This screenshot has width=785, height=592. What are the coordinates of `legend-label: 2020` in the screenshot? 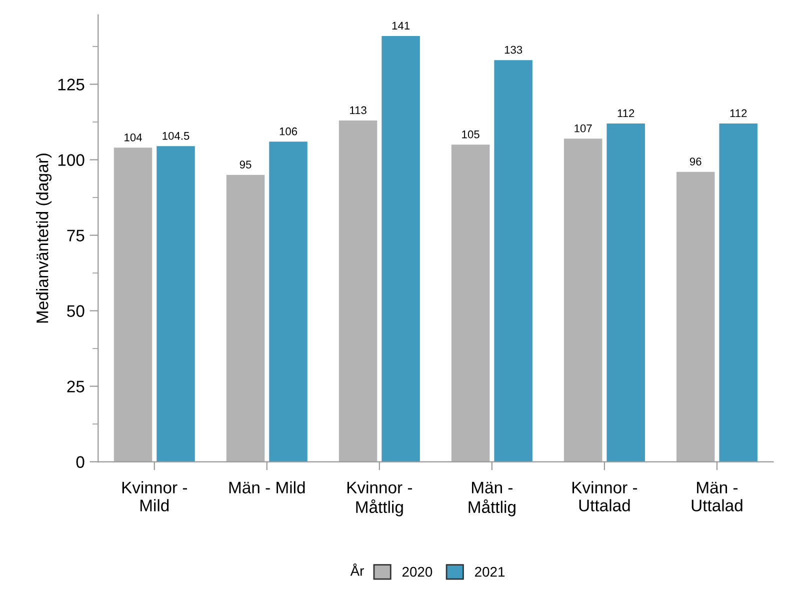 It's located at (417, 571).